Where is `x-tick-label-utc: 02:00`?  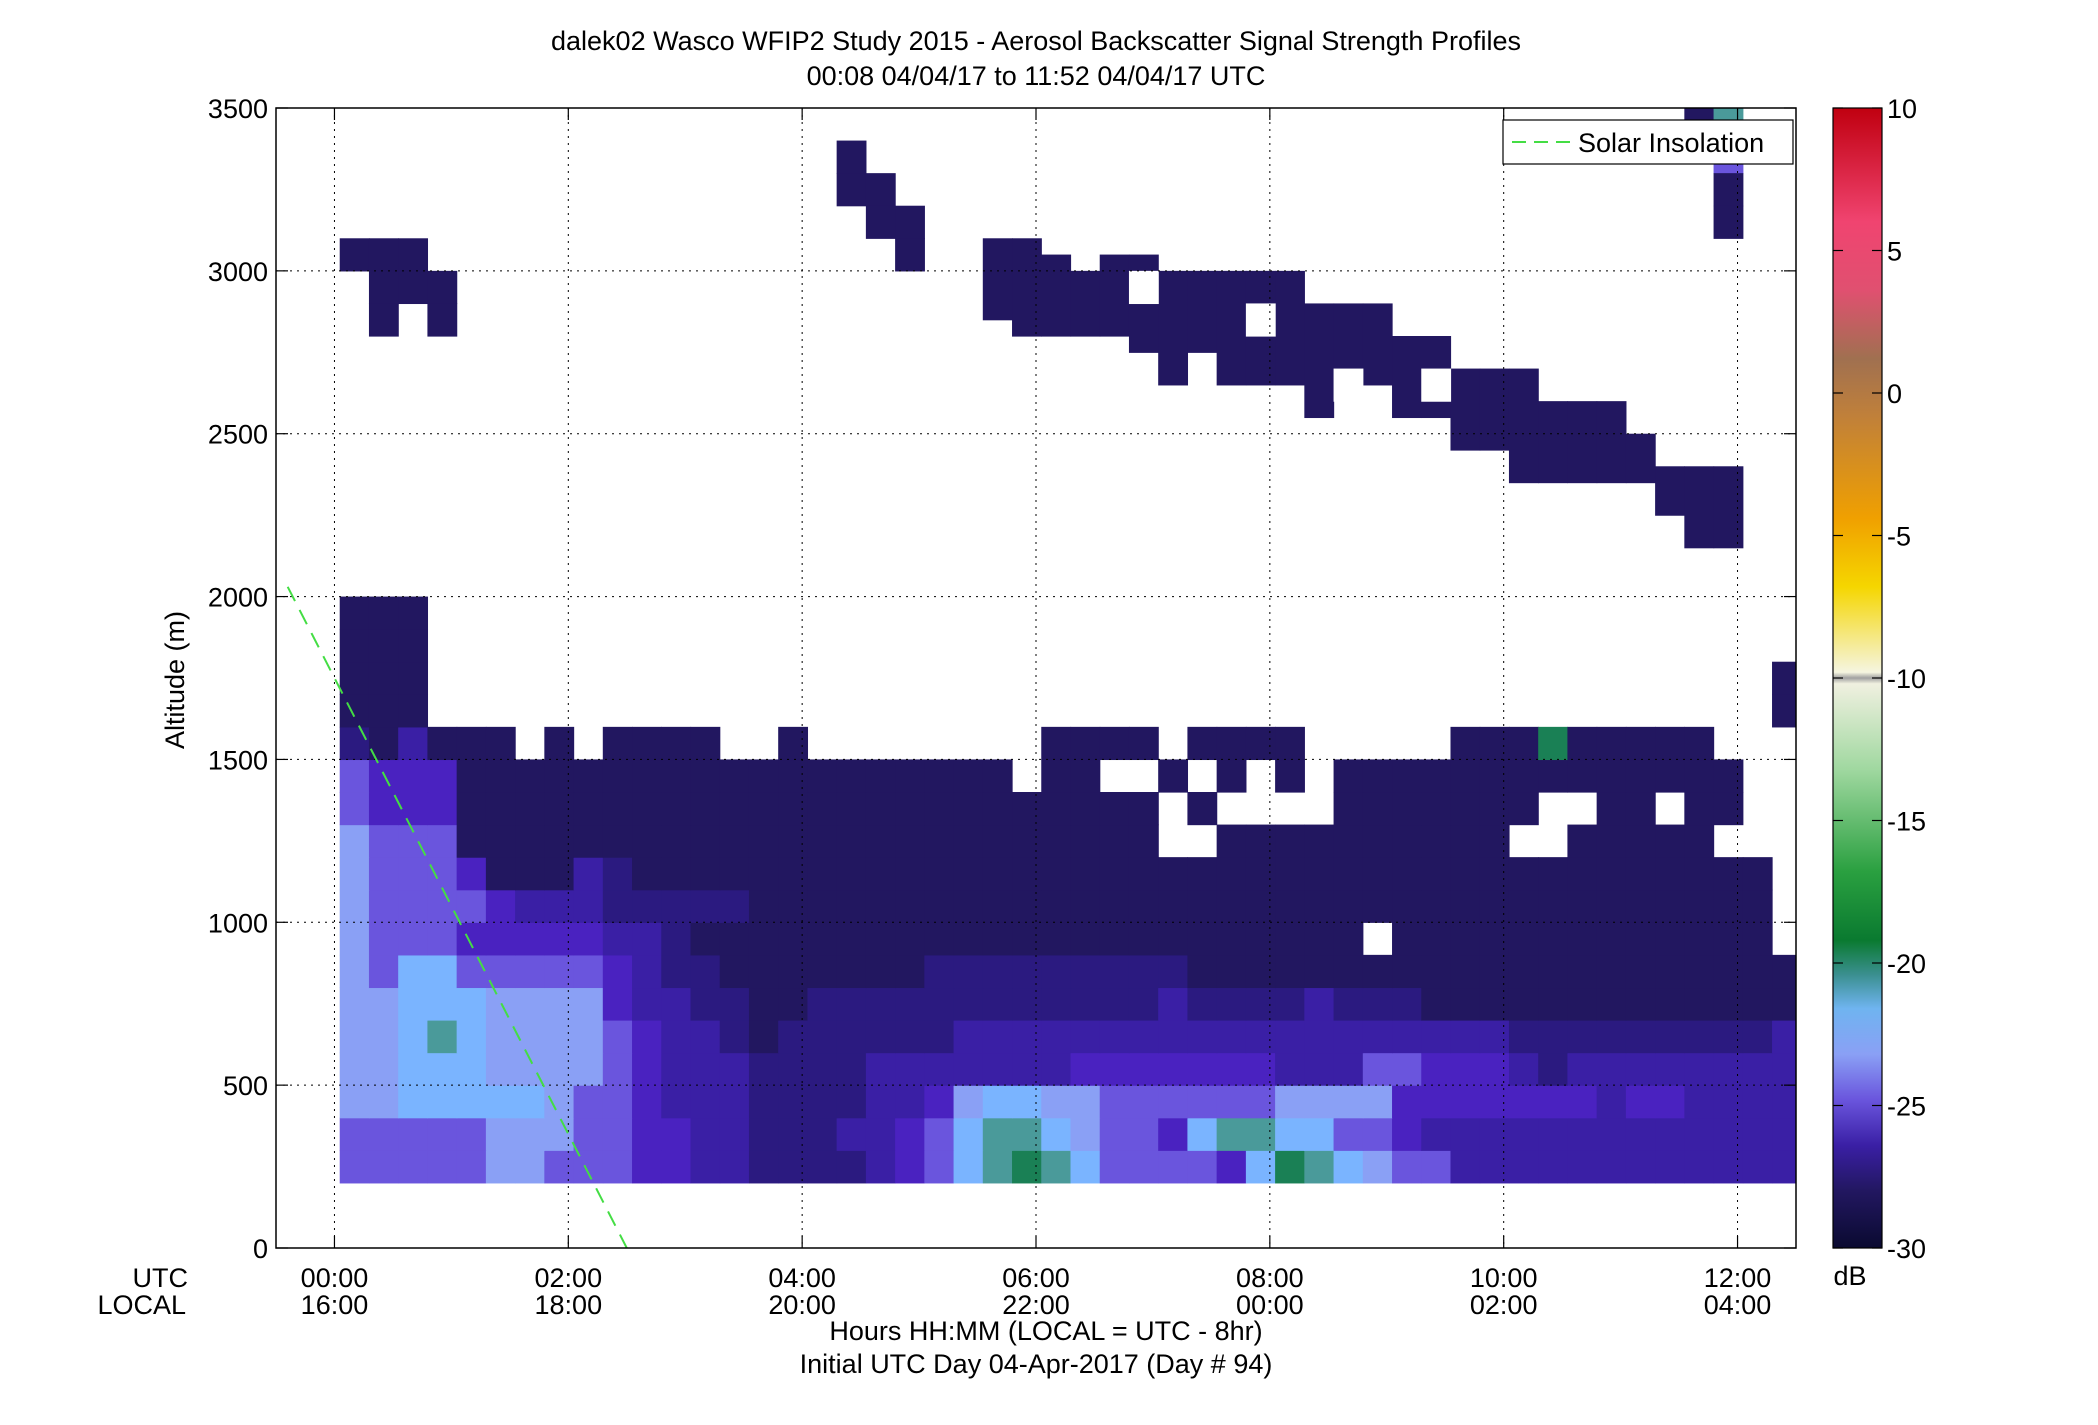 x-tick-label-utc: 02:00 is located at coordinates (569, 1278).